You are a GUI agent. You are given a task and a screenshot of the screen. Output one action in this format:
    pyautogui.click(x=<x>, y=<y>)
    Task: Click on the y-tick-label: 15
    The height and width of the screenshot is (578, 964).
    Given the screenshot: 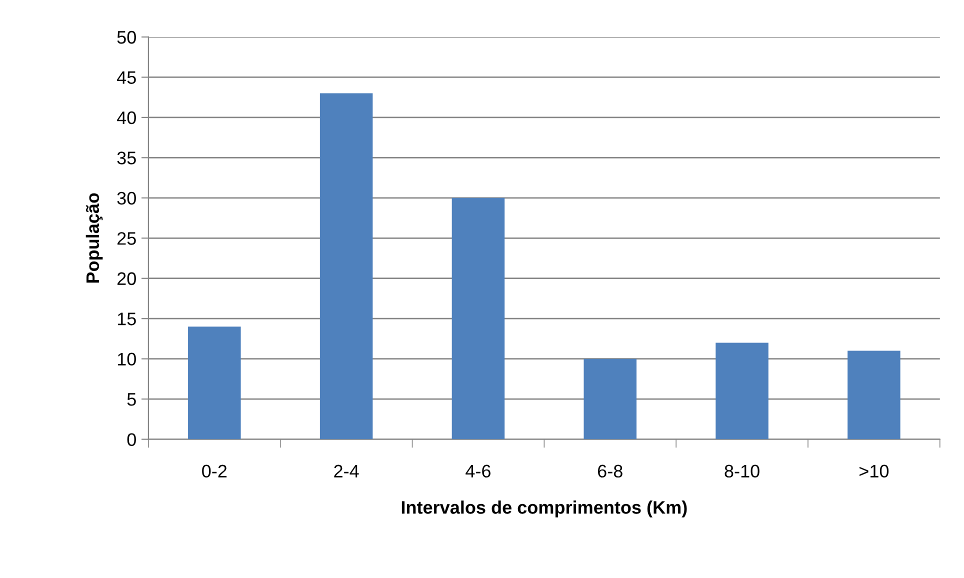 What is the action you would take?
    pyautogui.click(x=127, y=319)
    